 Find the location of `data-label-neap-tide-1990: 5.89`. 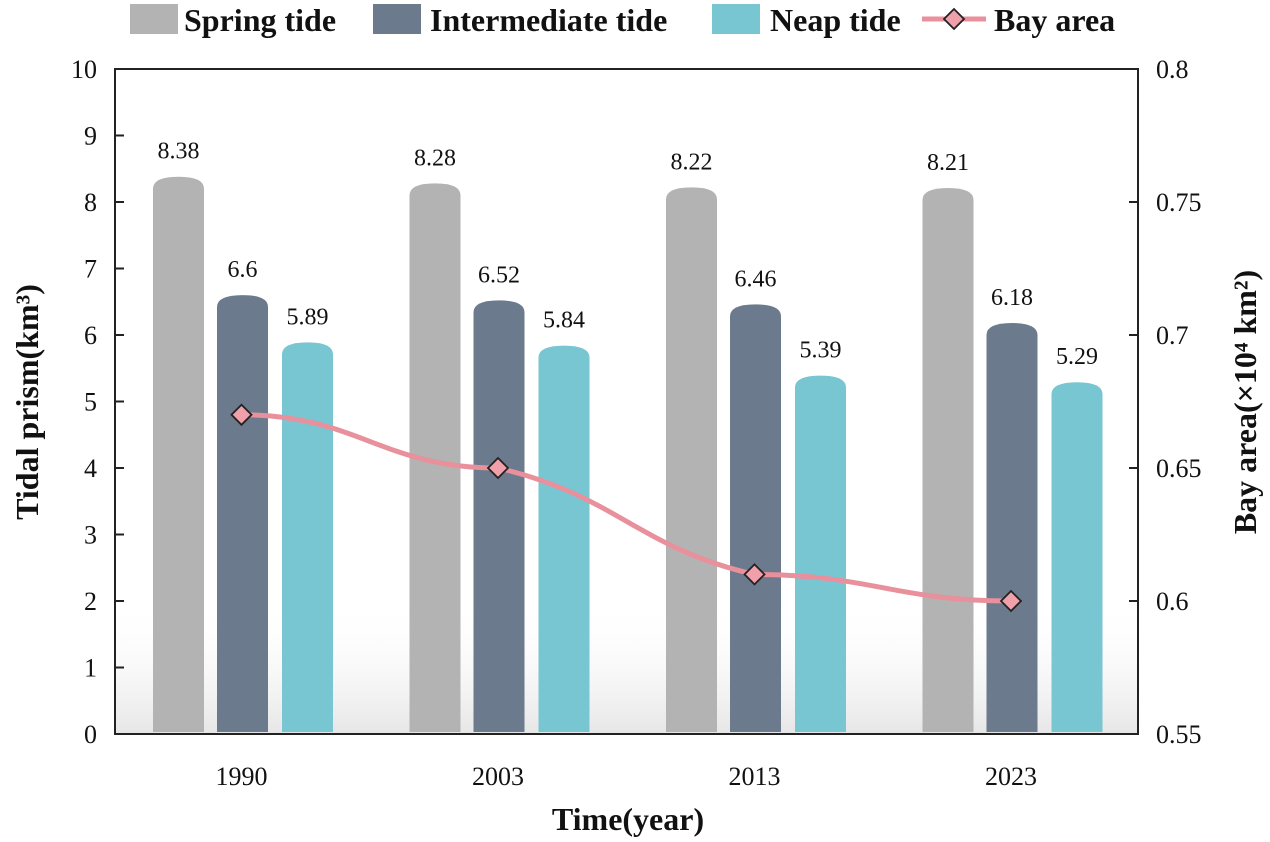

data-label-neap-tide-1990: 5.89 is located at coordinates (308, 317).